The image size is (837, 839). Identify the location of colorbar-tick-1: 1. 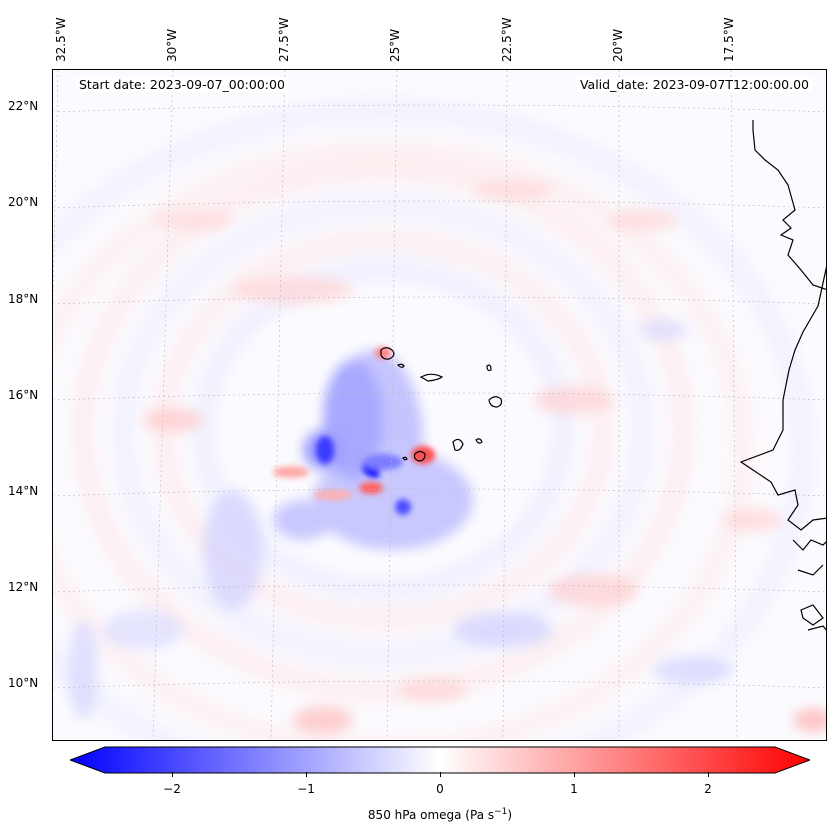
(574, 789).